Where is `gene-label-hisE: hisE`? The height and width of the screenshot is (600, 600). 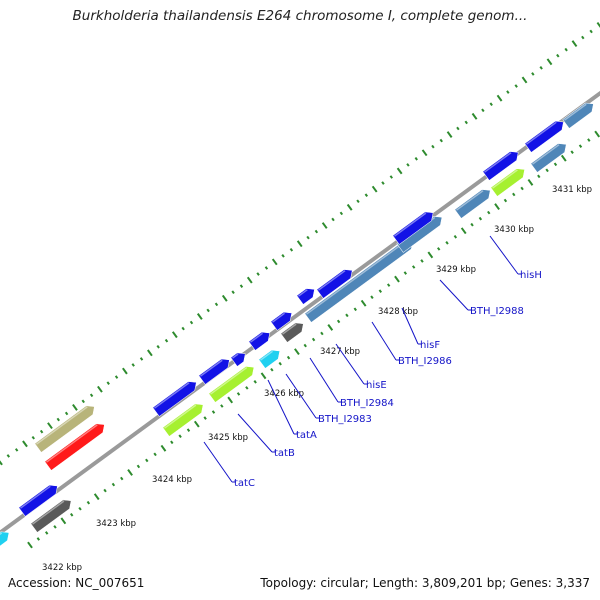
gene-label-hisE: hisE is located at coordinates (361, 367).